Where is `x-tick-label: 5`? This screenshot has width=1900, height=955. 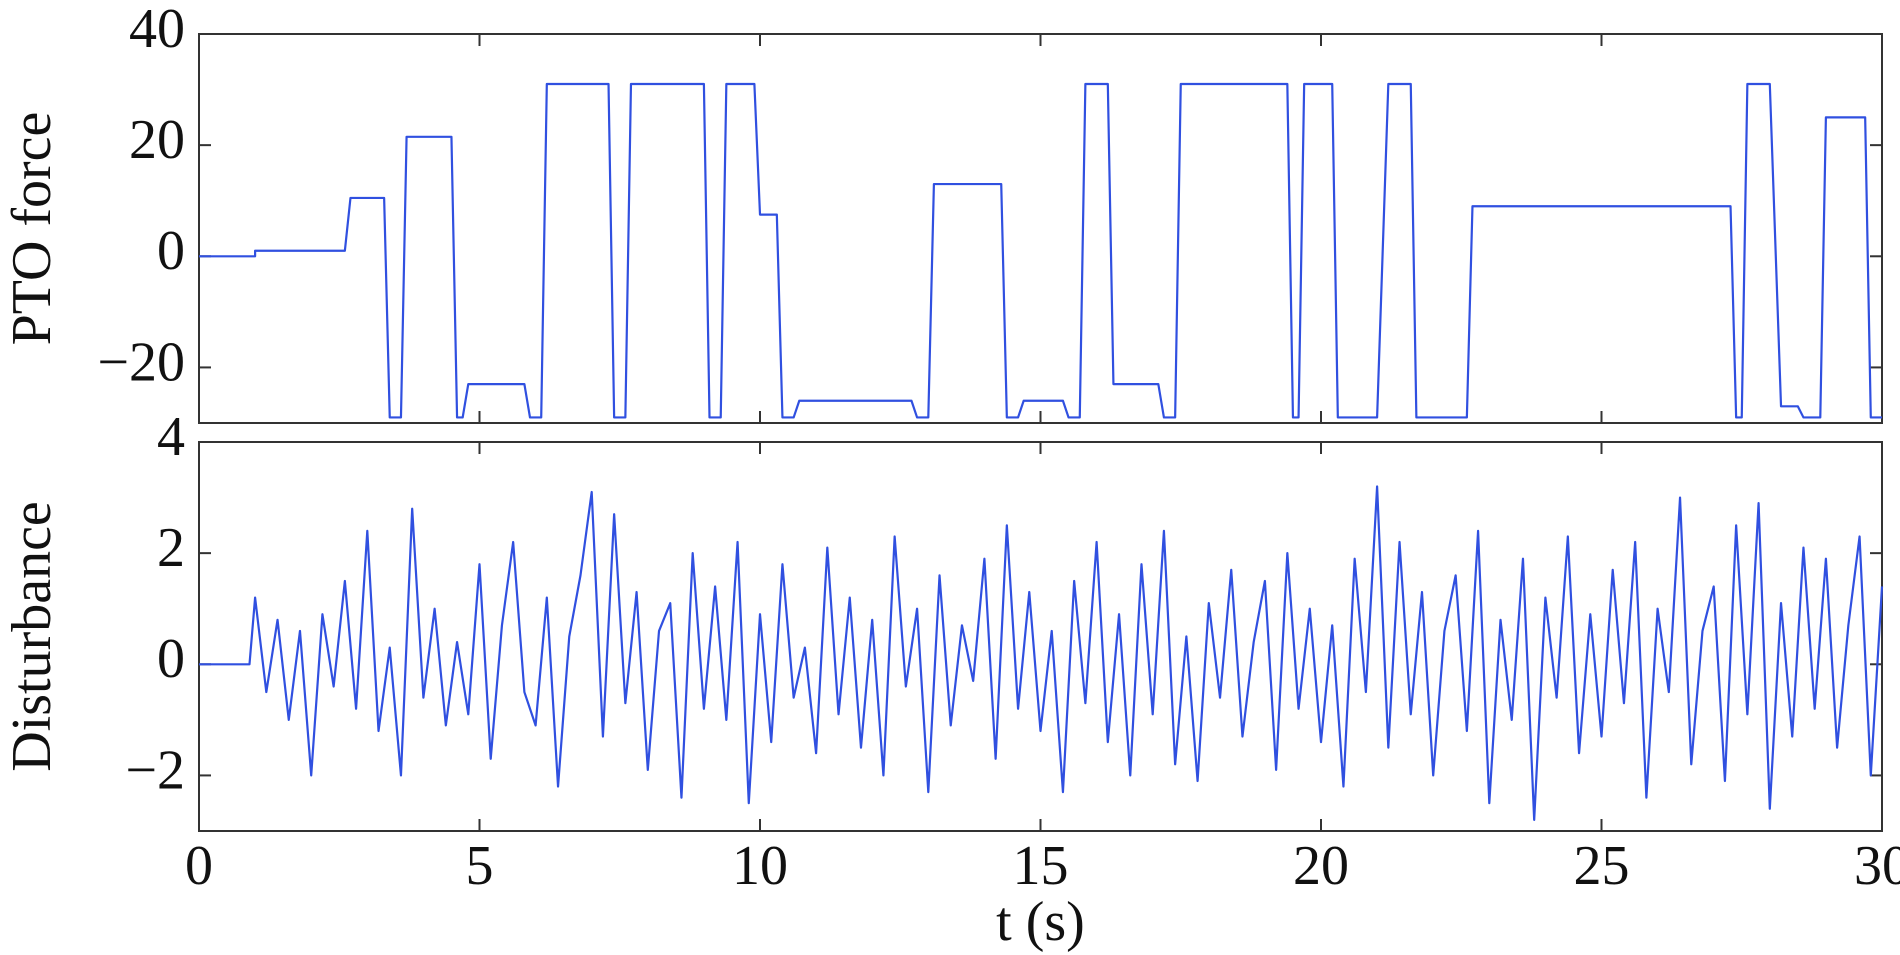
x-tick-label: 5 is located at coordinates (480, 866).